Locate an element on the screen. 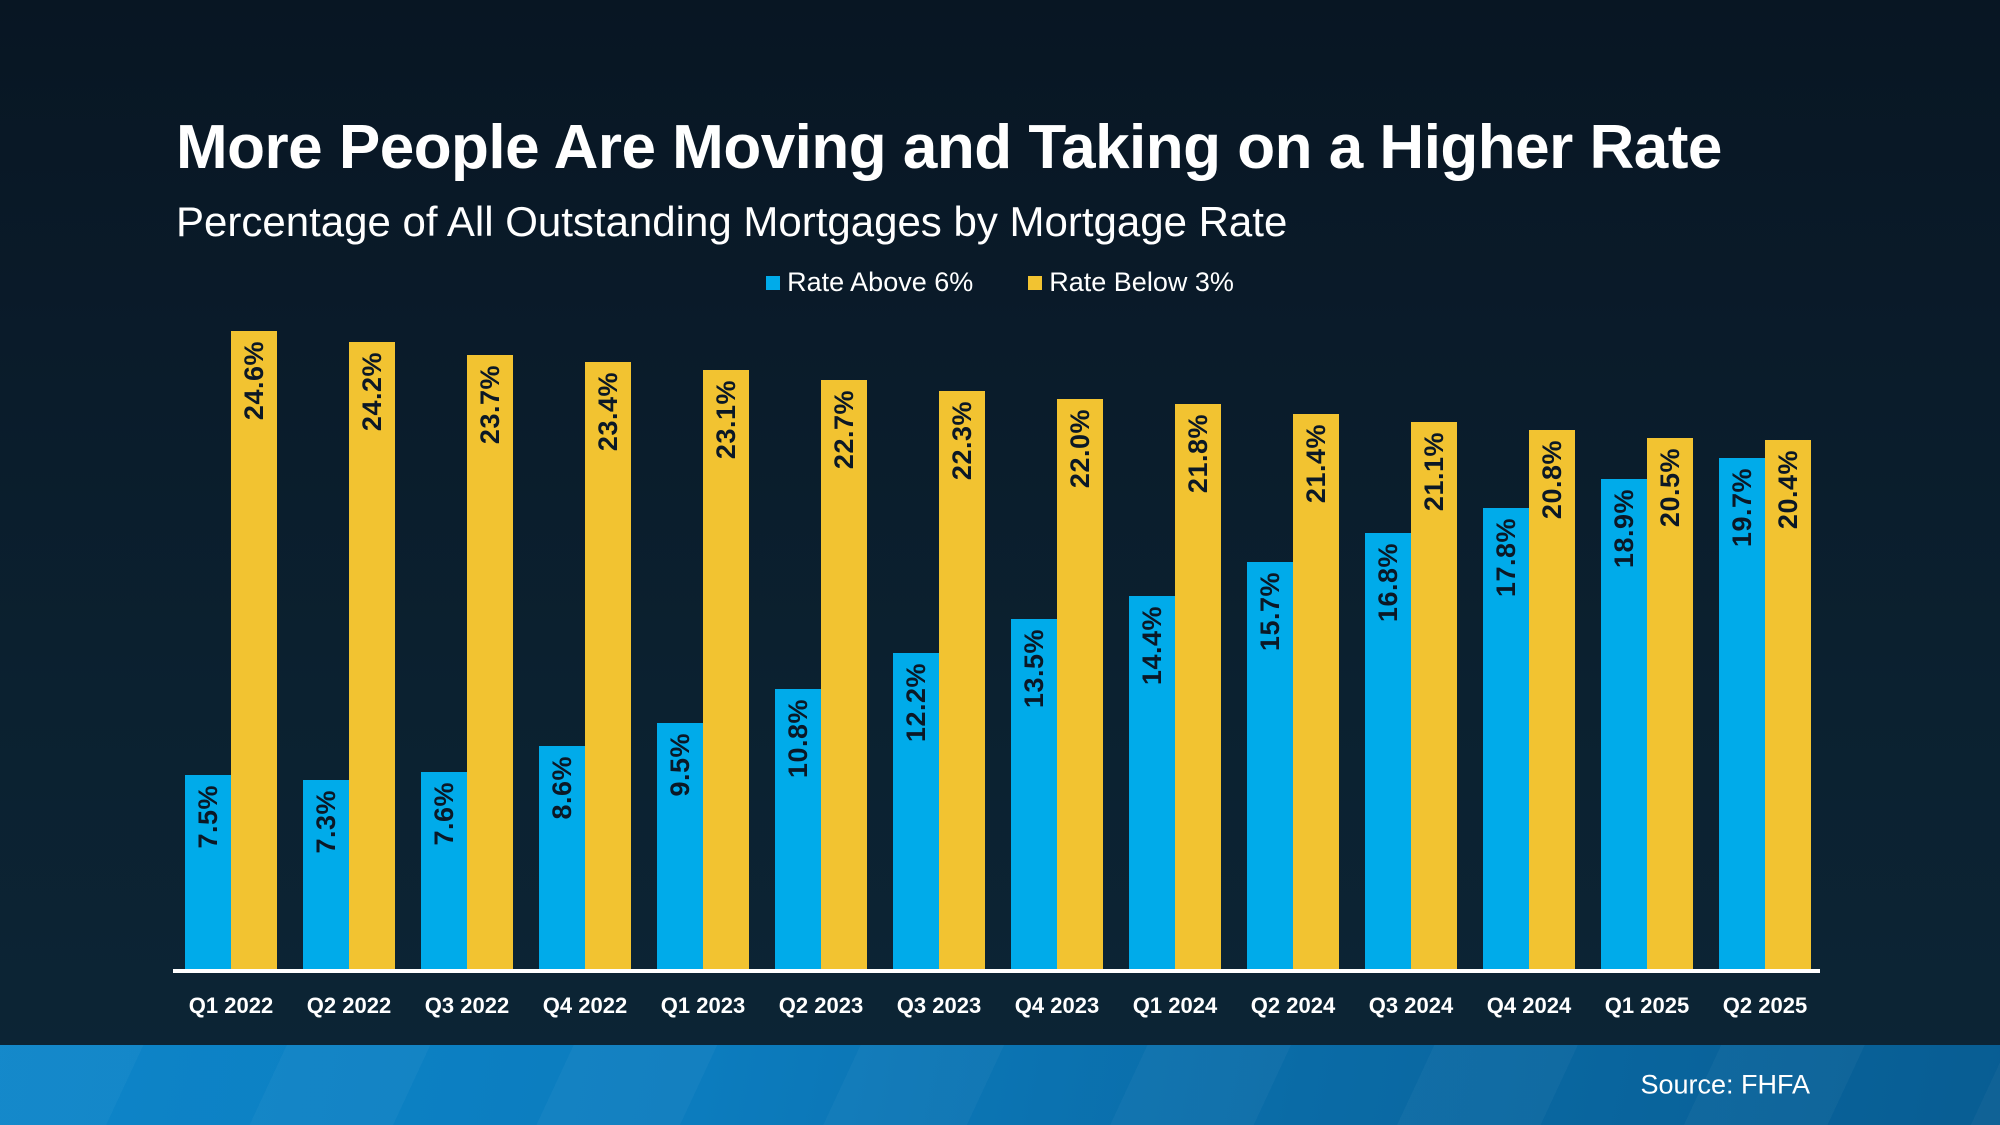  bar: 22.7% is located at coordinates (844, 674).